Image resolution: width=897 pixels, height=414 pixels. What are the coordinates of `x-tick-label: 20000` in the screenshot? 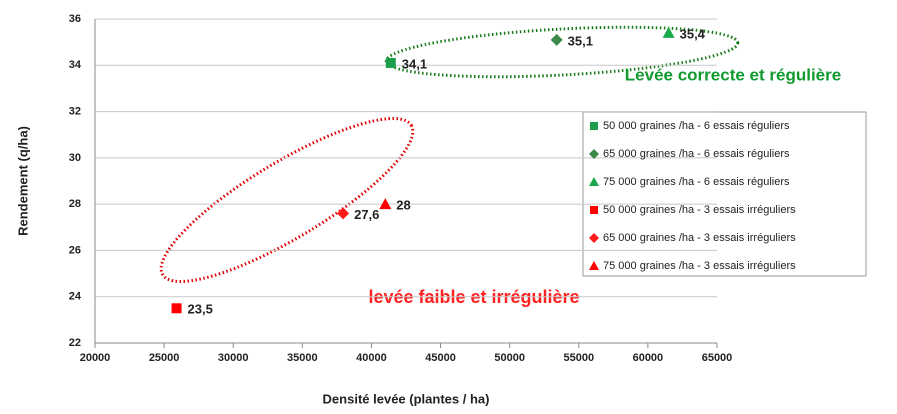 It's located at (95, 358).